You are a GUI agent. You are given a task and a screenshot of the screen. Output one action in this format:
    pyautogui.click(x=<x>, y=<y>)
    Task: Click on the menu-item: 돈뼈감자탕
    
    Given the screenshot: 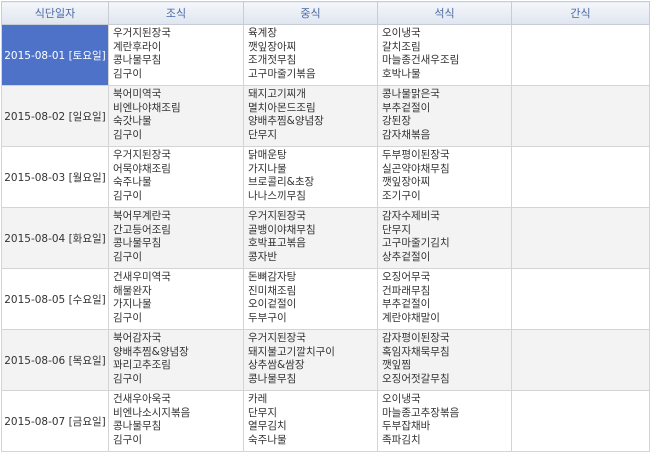 What is the action you would take?
    pyautogui.click(x=272, y=277)
    